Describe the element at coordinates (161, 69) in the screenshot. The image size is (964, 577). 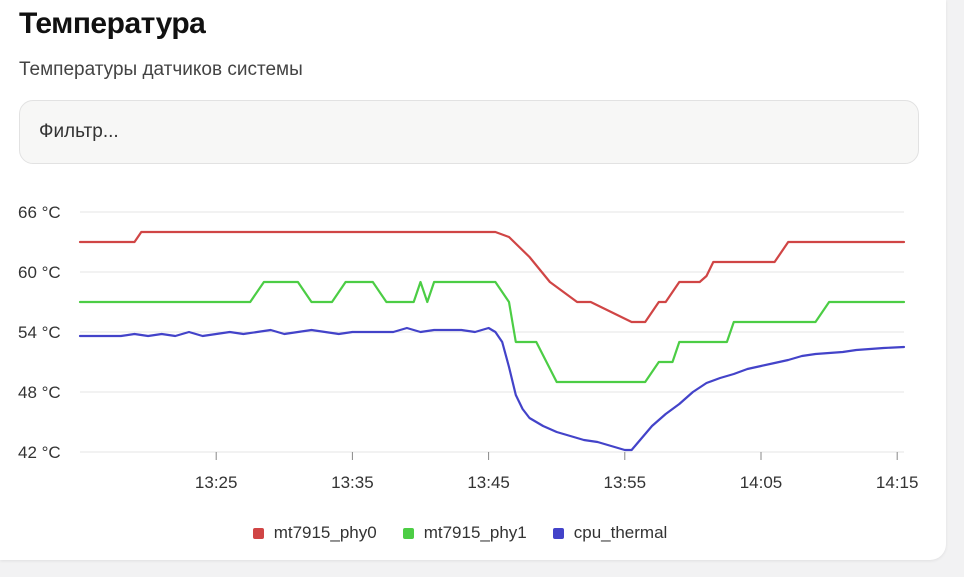
I see `page-subtitle: Температуры датчиков системы` at that location.